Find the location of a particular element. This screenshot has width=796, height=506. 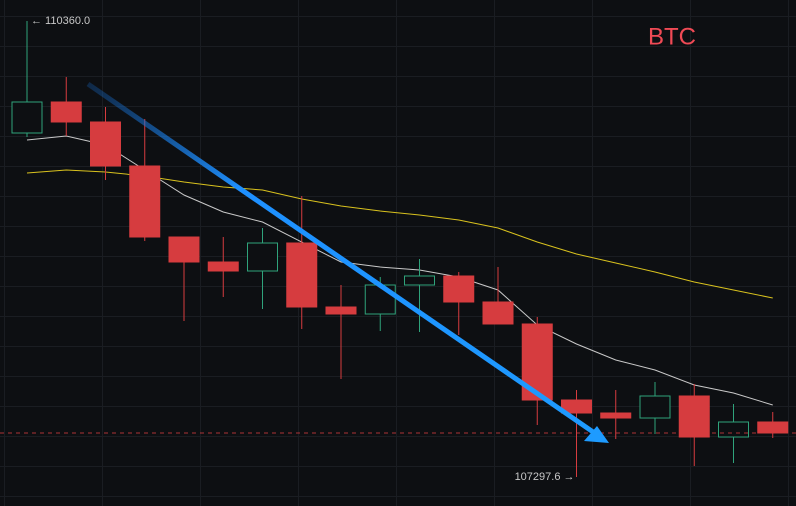

extreme-label: ← 110360.0 is located at coordinates (60, 21).